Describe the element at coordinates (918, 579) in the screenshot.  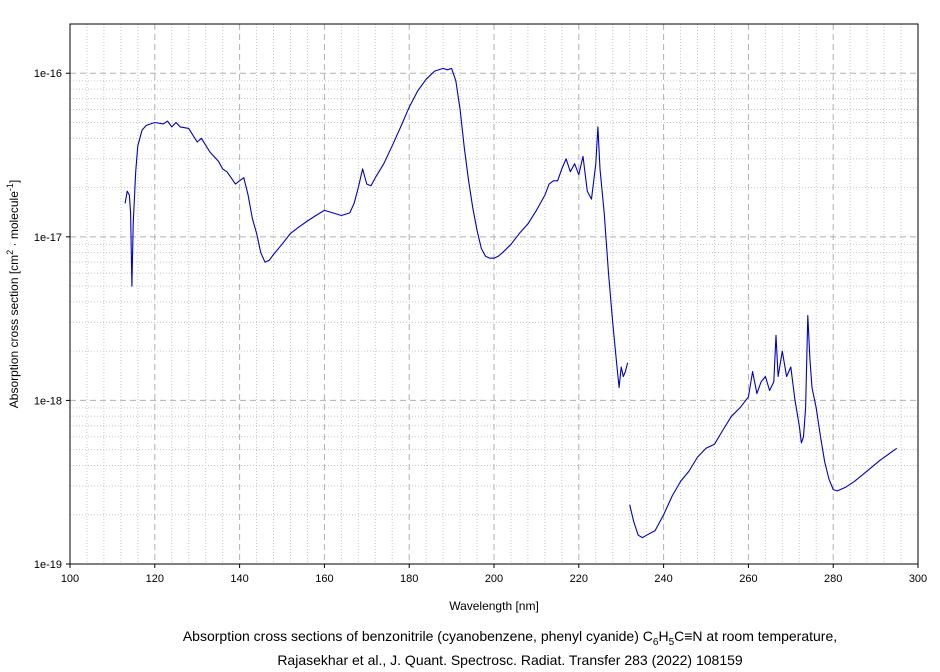
I see `x-tick-label: 300` at that location.